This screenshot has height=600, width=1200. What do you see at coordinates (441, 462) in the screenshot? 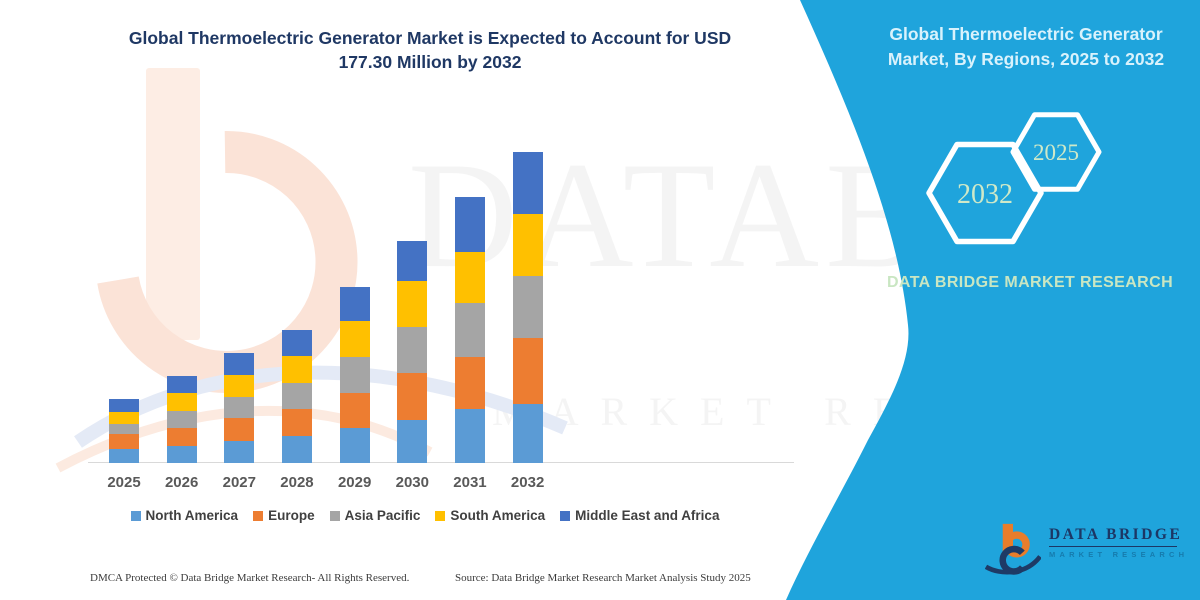
I see `x-axis-line` at bounding box center [441, 462].